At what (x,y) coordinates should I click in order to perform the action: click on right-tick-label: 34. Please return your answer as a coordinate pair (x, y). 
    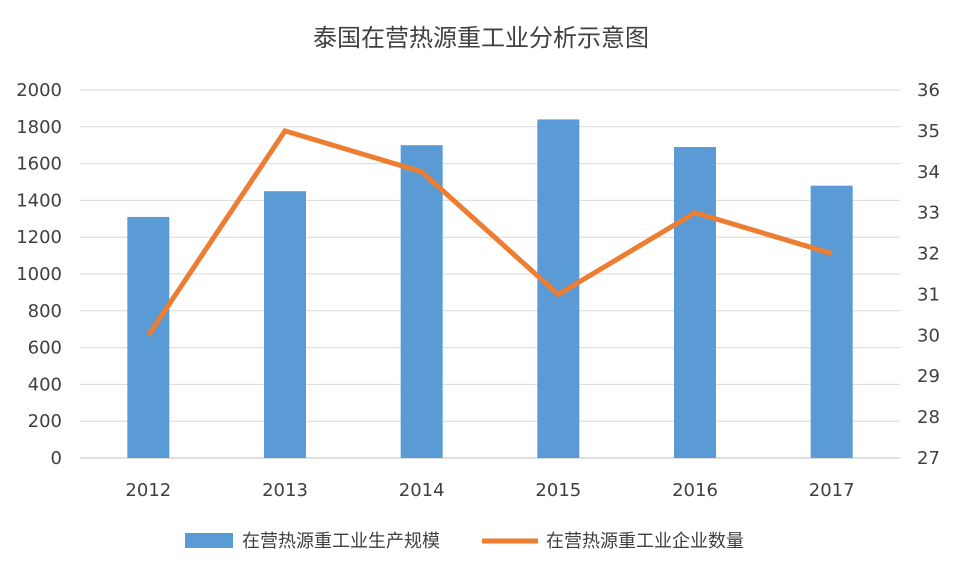
    Looking at the image, I should click on (928, 172).